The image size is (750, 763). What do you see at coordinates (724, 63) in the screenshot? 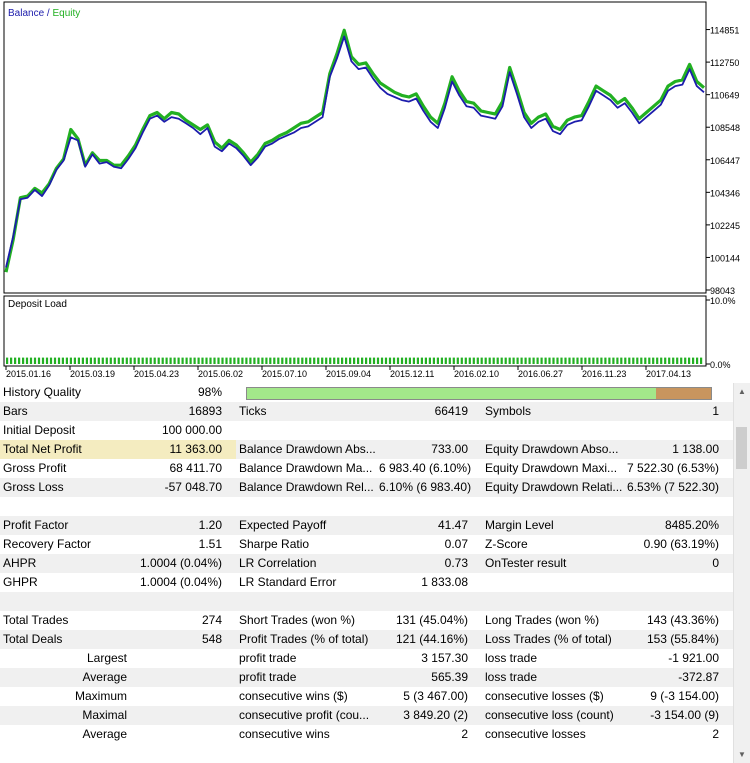
I see `y-tick-label: 112750` at bounding box center [724, 63].